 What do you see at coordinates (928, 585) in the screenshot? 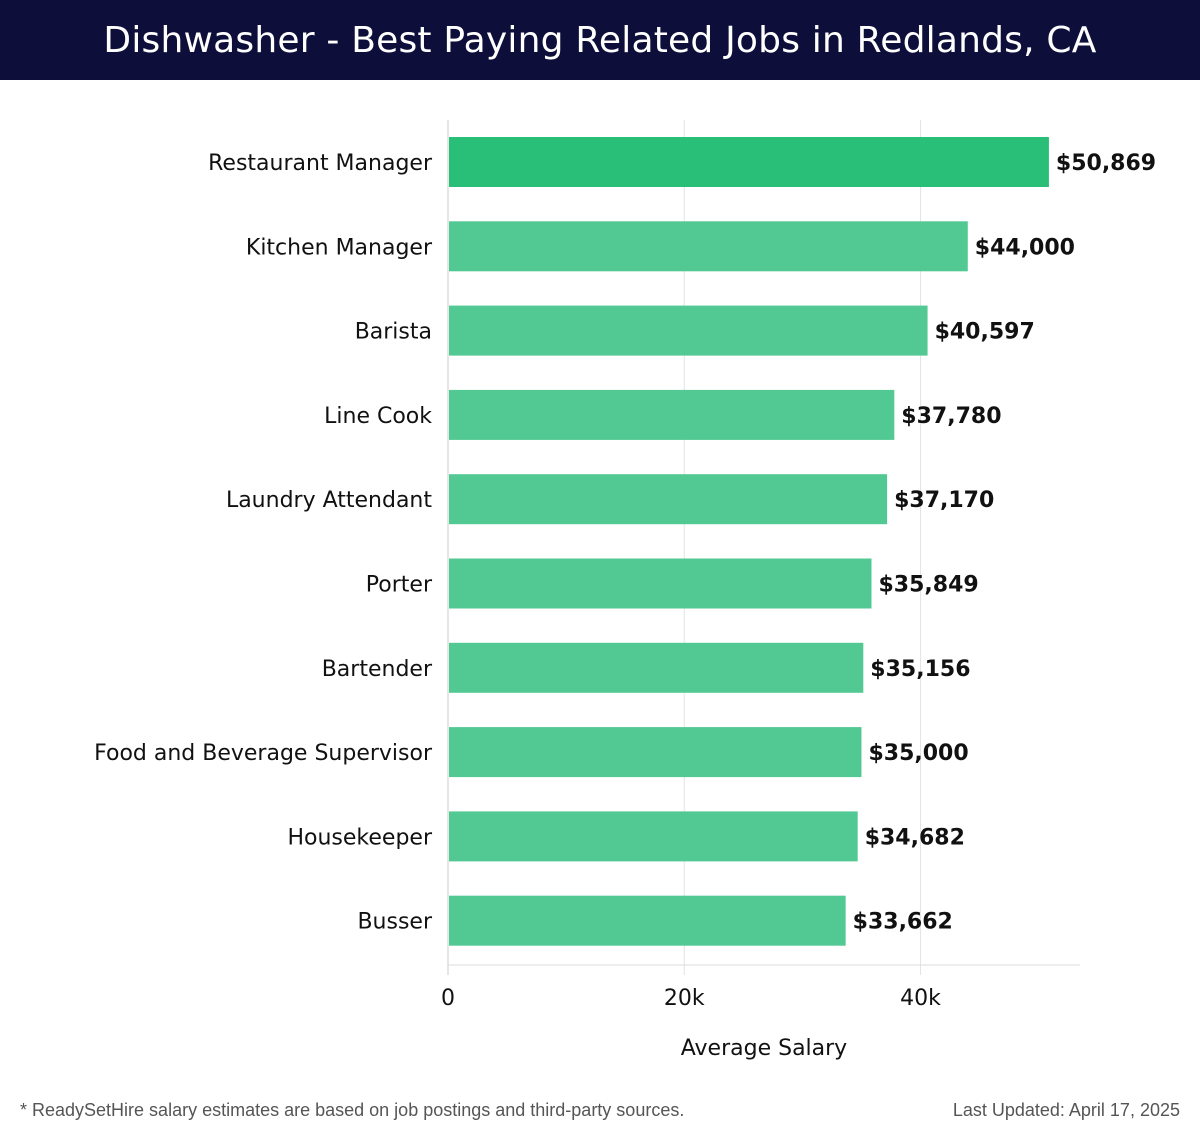
I see `value-label: $35,849` at bounding box center [928, 585].